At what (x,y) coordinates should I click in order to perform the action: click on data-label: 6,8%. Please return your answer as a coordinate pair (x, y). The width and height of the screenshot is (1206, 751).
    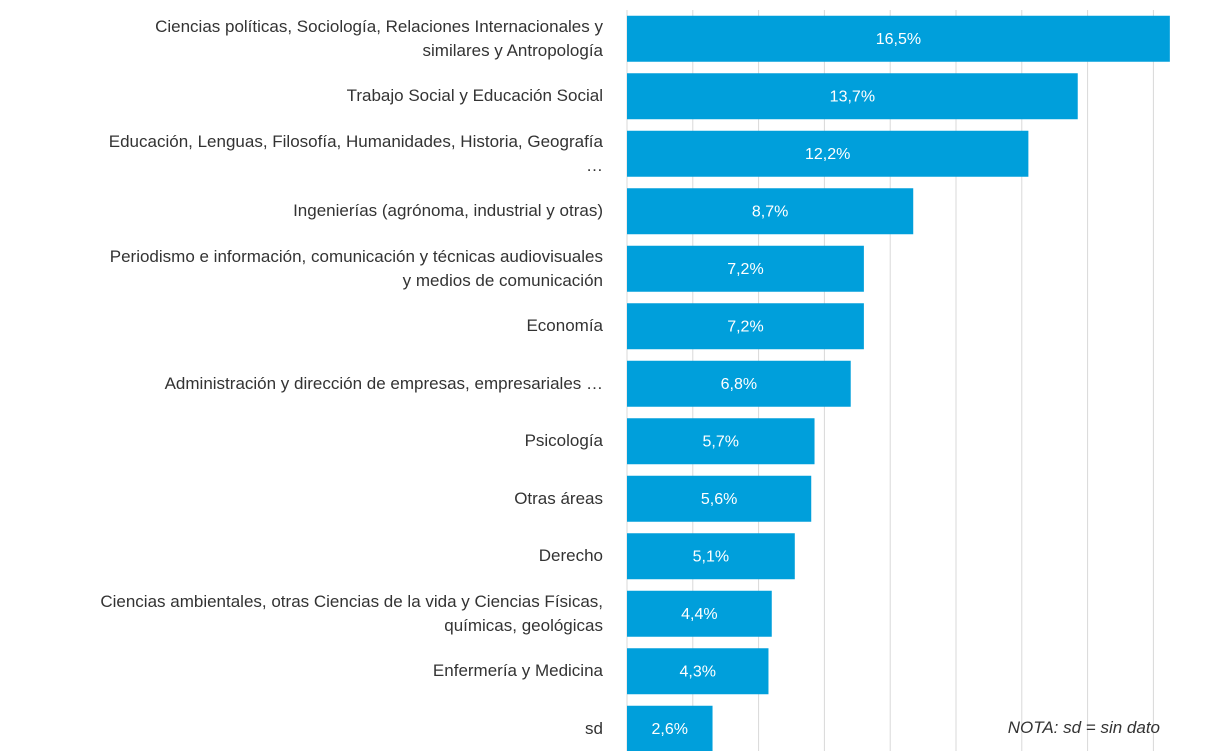
    Looking at the image, I should click on (739, 384).